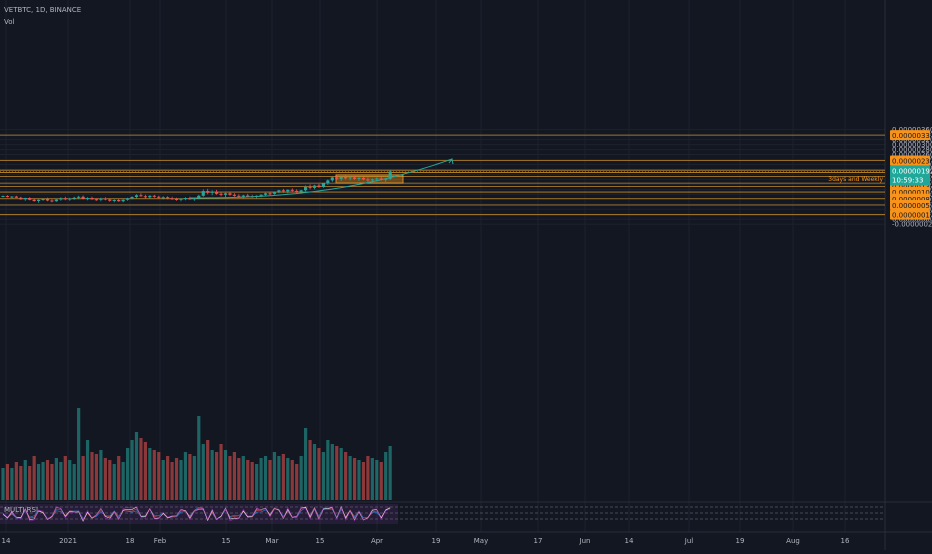 This screenshot has height=554, width=932. Describe the element at coordinates (321, 178) in the screenshot. I see `parabolic-curve` at that location.